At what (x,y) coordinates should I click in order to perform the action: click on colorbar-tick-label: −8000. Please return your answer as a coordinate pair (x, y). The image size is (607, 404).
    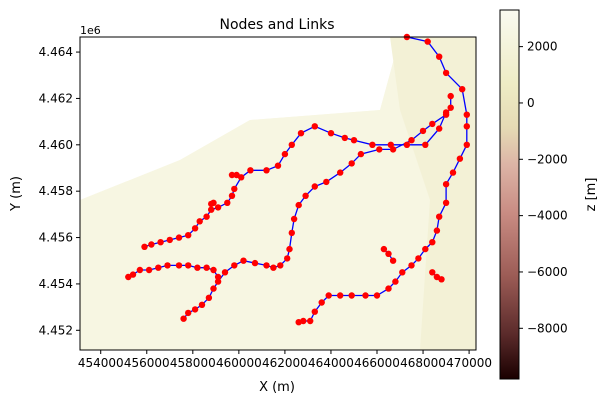
    Looking at the image, I should click on (547, 328).